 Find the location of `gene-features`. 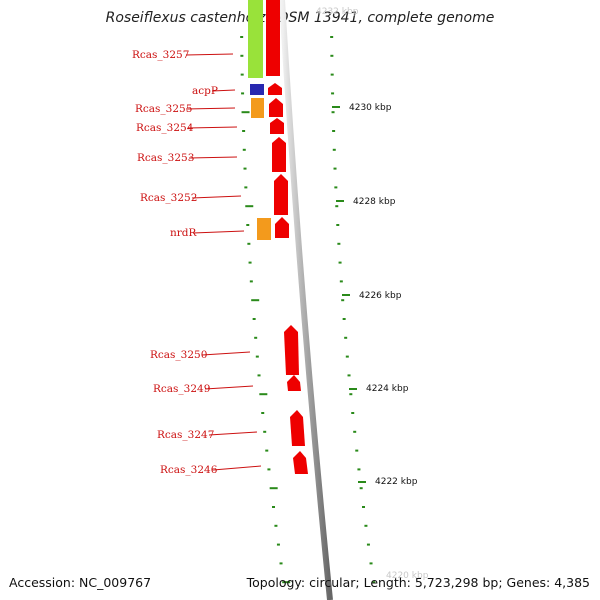

gene-features is located at coordinates (278, 237).